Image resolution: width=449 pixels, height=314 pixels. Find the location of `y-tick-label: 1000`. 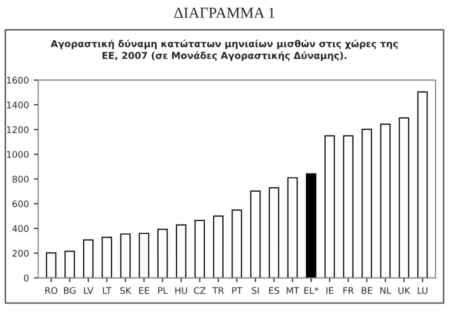

y-tick-label: 1000 is located at coordinates (18, 154).